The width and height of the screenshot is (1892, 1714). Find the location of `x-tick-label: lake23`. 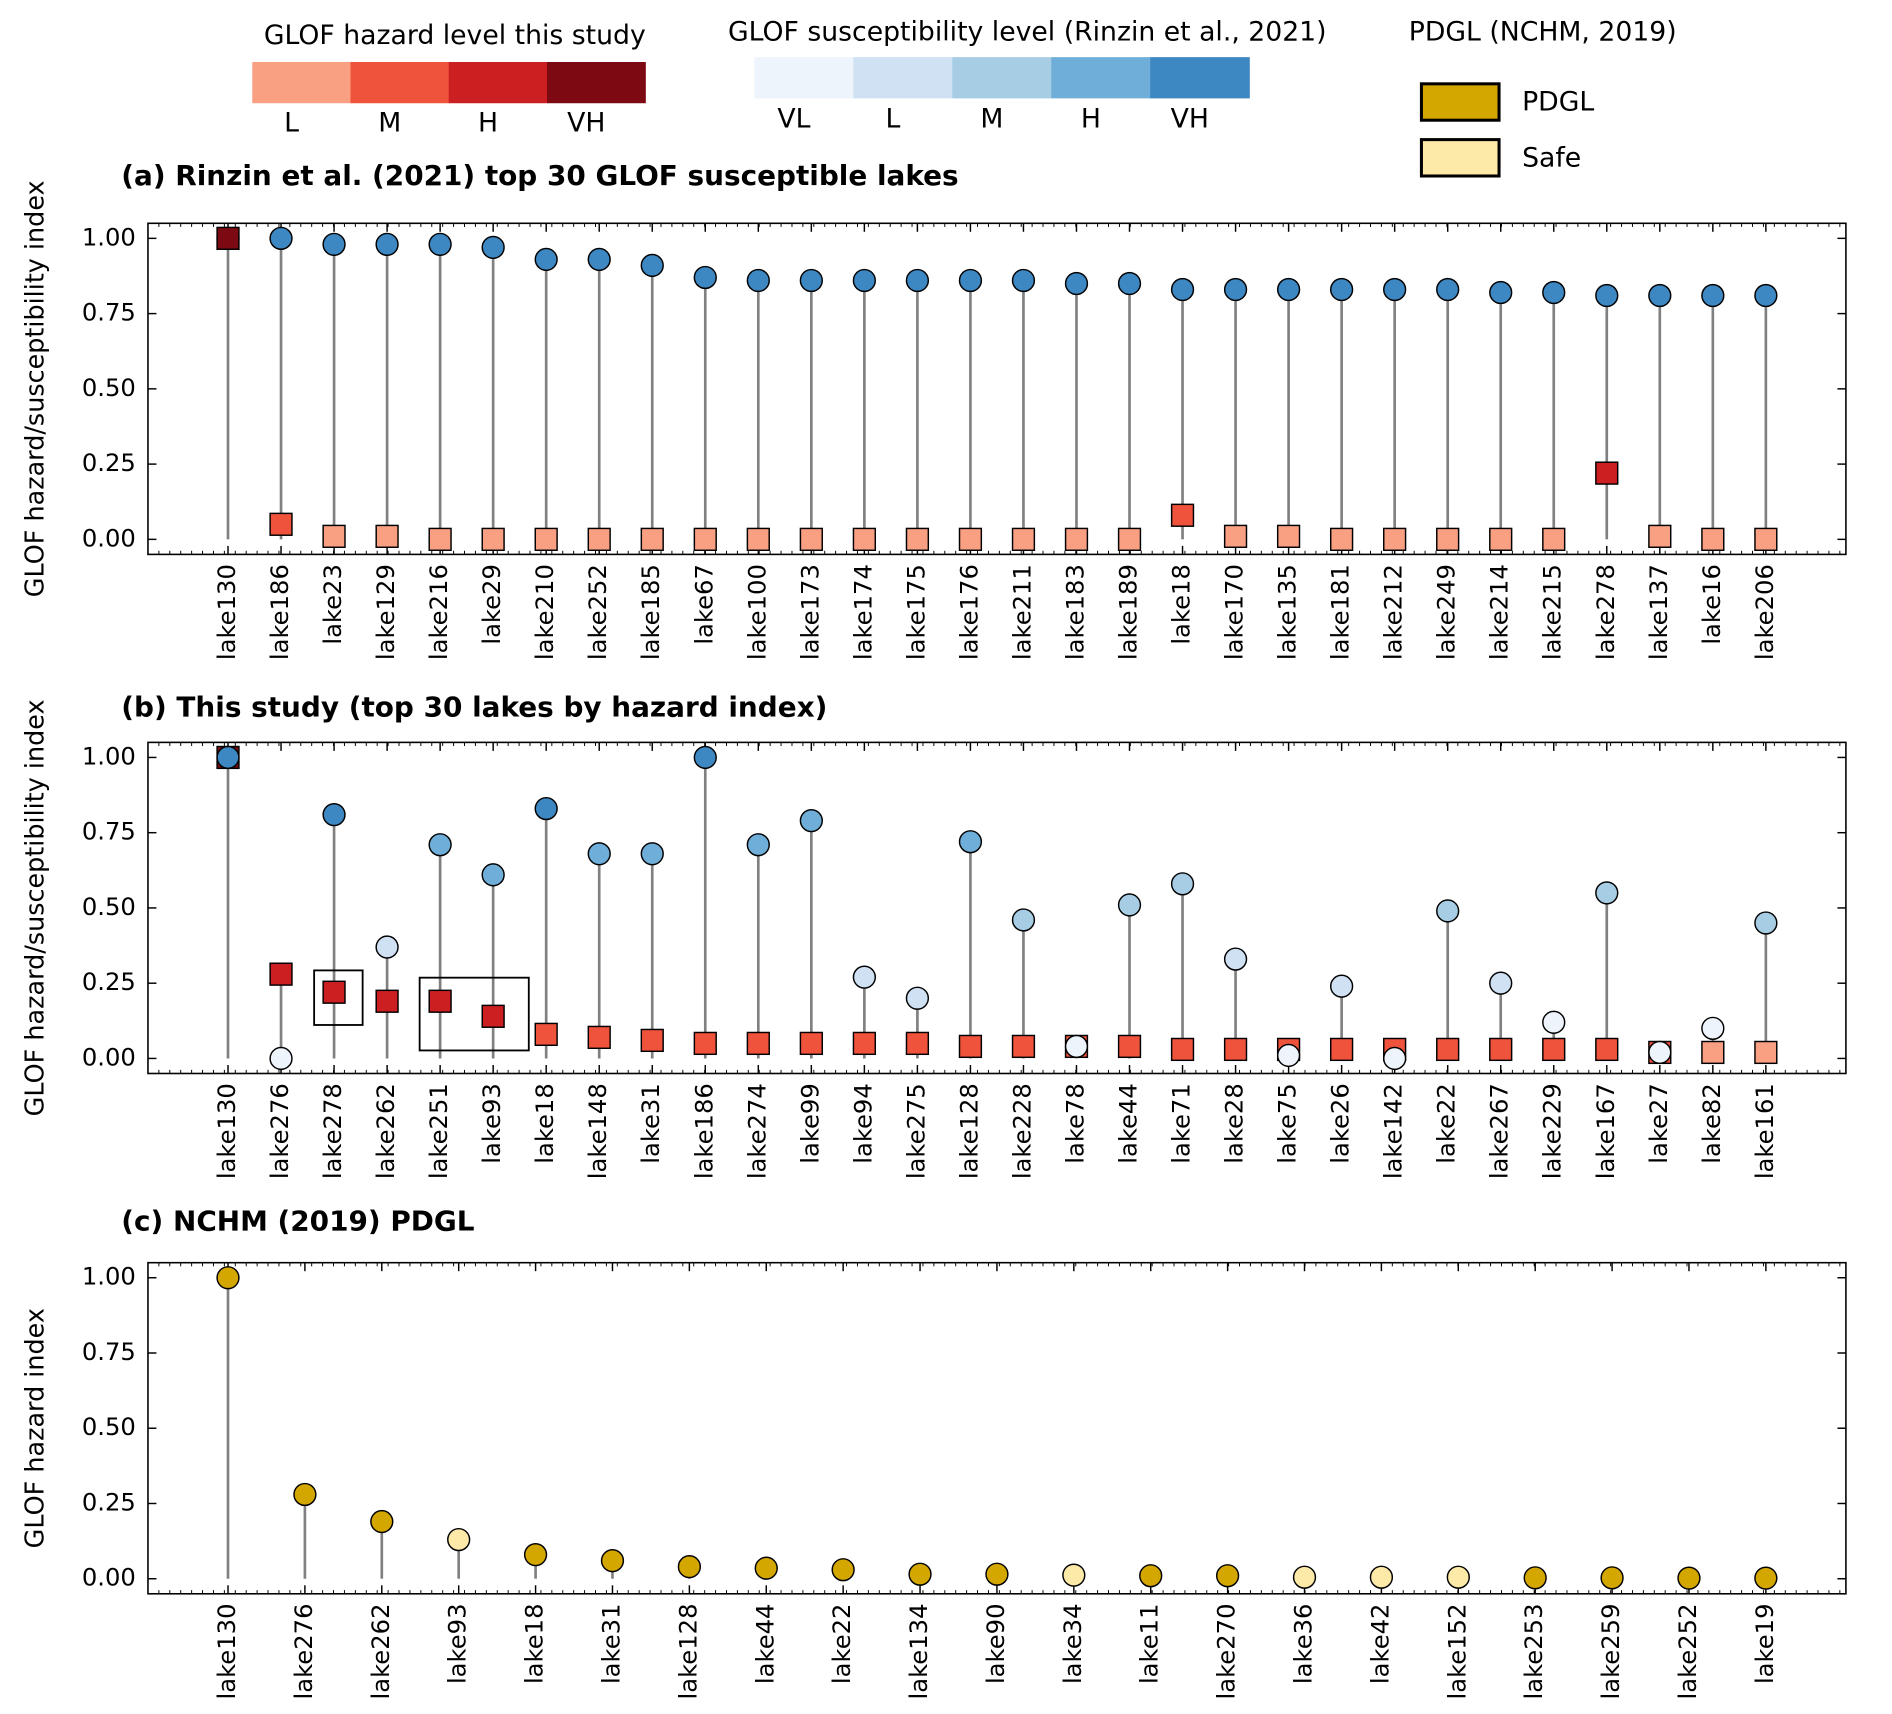

x-tick-label: lake23 is located at coordinates (332, 604).